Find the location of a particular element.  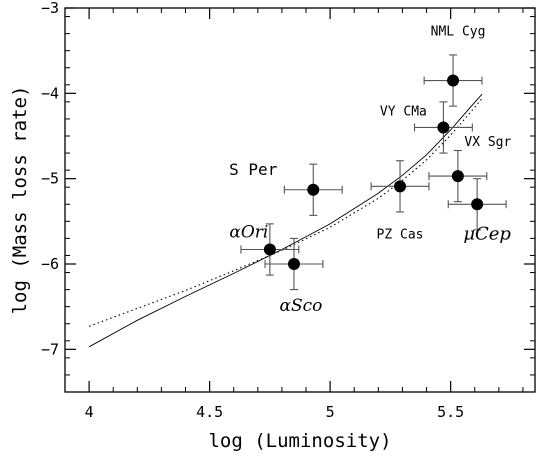

y-tick-label: −3 is located at coordinates (50, 8).